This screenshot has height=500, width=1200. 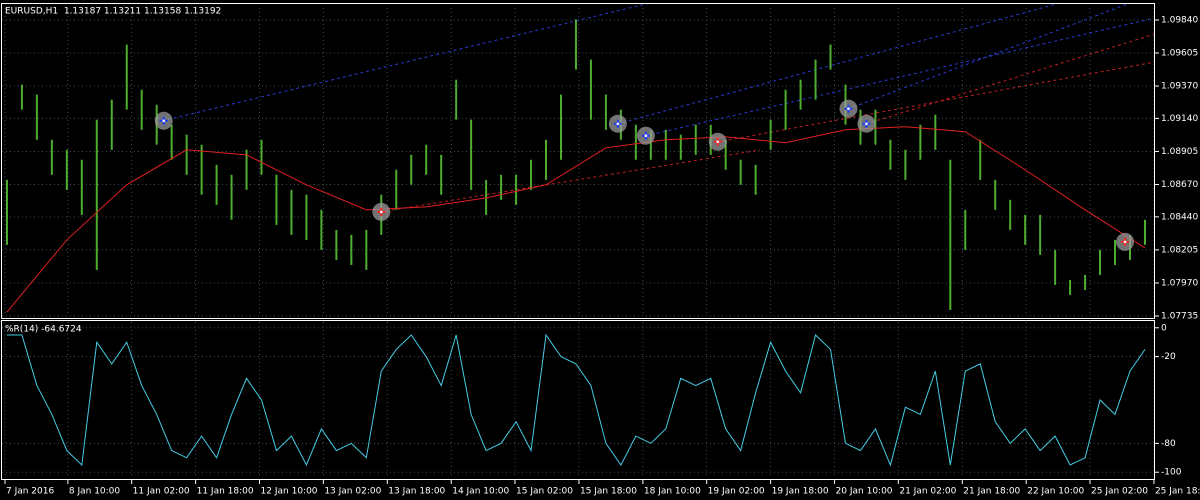 What do you see at coordinates (1179, 283) in the screenshot?
I see `y-tick-label: 1.07970` at bounding box center [1179, 283].